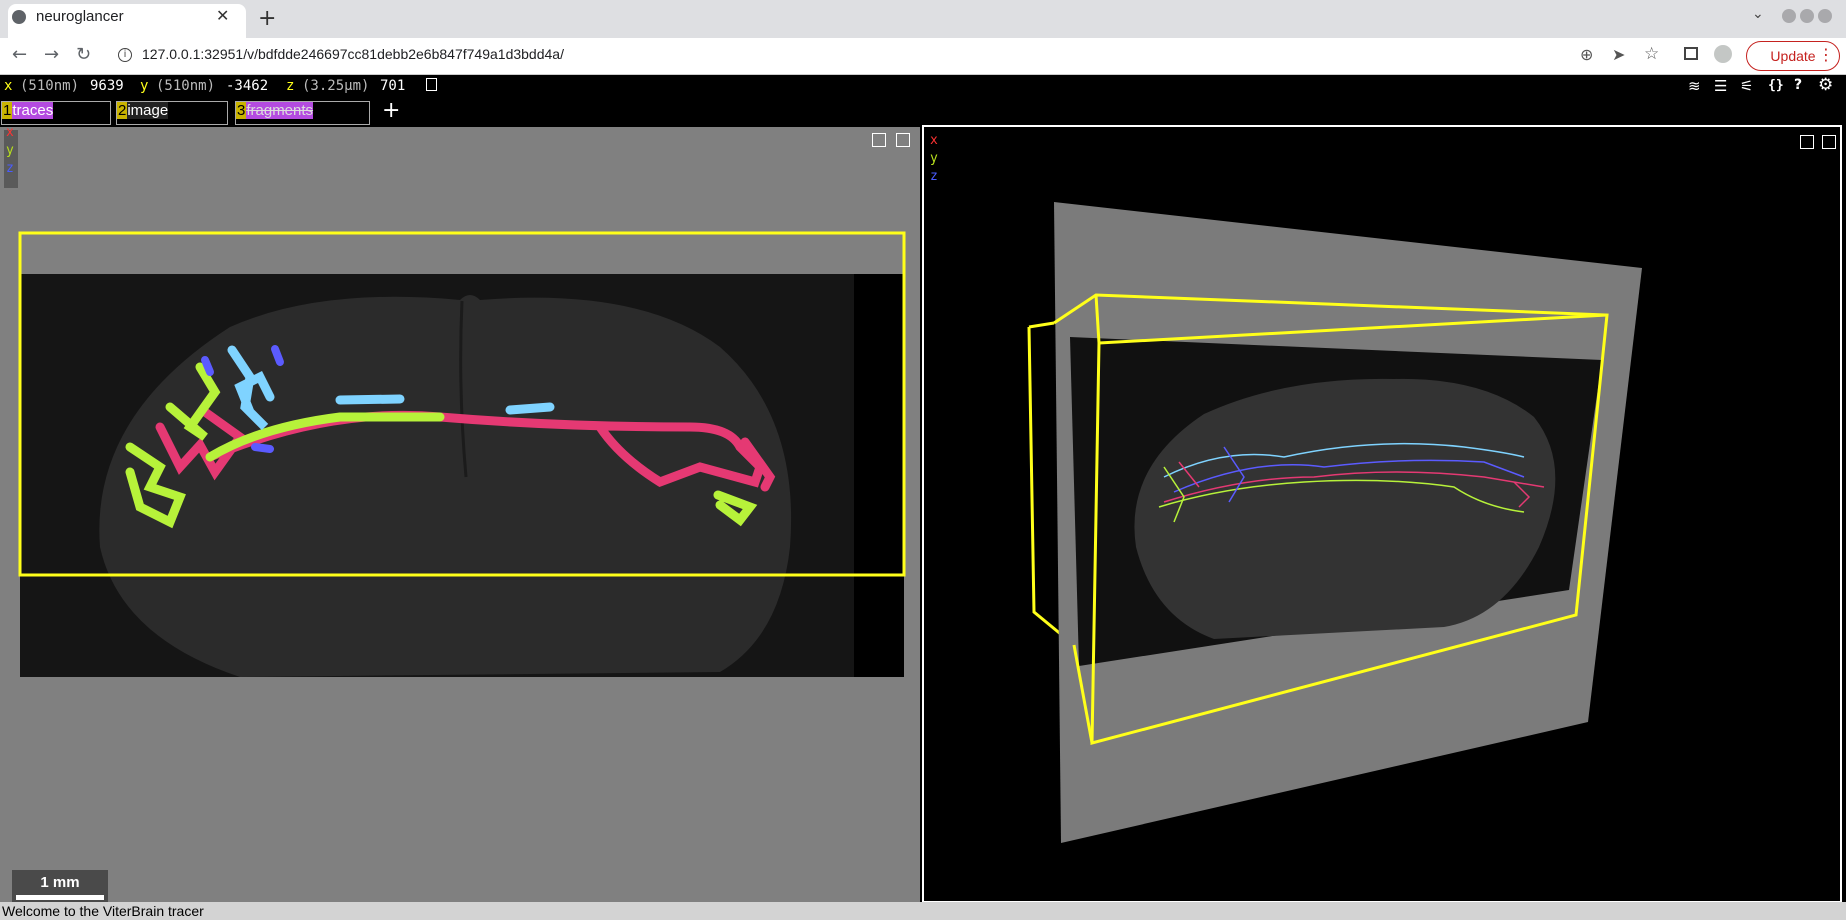 The image size is (1846, 920). What do you see at coordinates (1723, 54) in the screenshot?
I see `profile-icon` at bounding box center [1723, 54].